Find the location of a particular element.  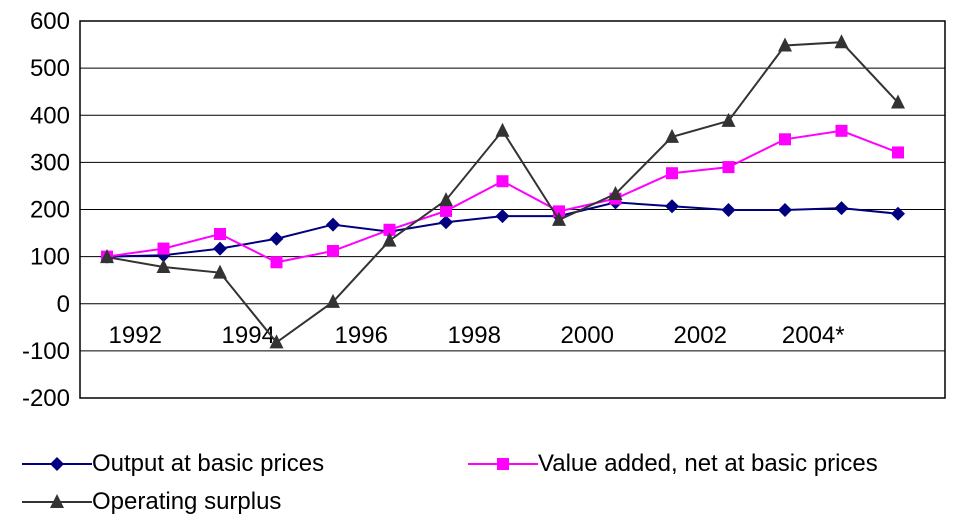

legend-item-operating-surplus: Operating surplus is located at coordinates (151, 502).